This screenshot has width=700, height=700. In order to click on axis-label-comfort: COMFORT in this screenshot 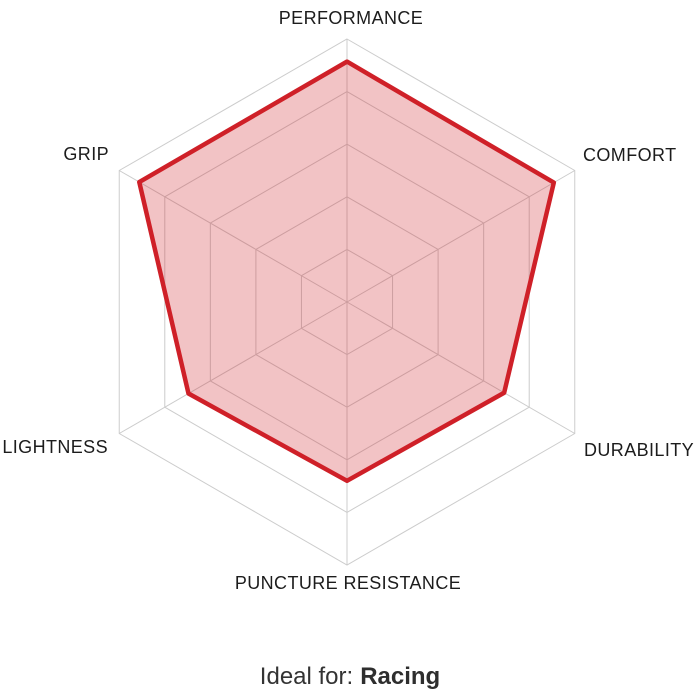, I will do `click(629, 155)`.